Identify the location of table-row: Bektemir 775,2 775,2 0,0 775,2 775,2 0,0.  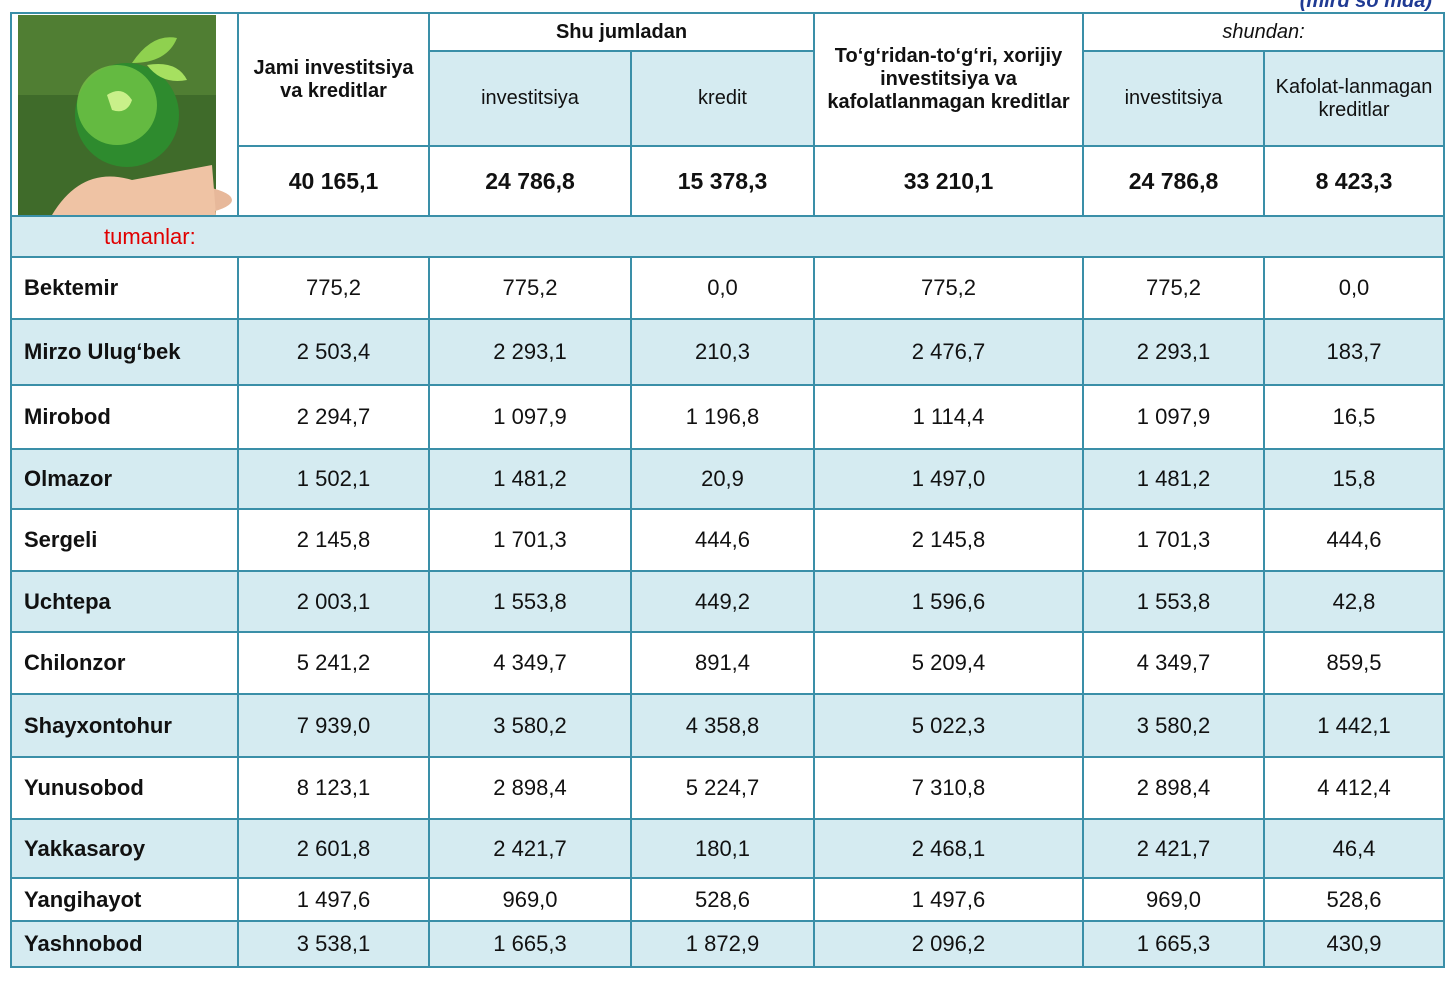
(728, 288).